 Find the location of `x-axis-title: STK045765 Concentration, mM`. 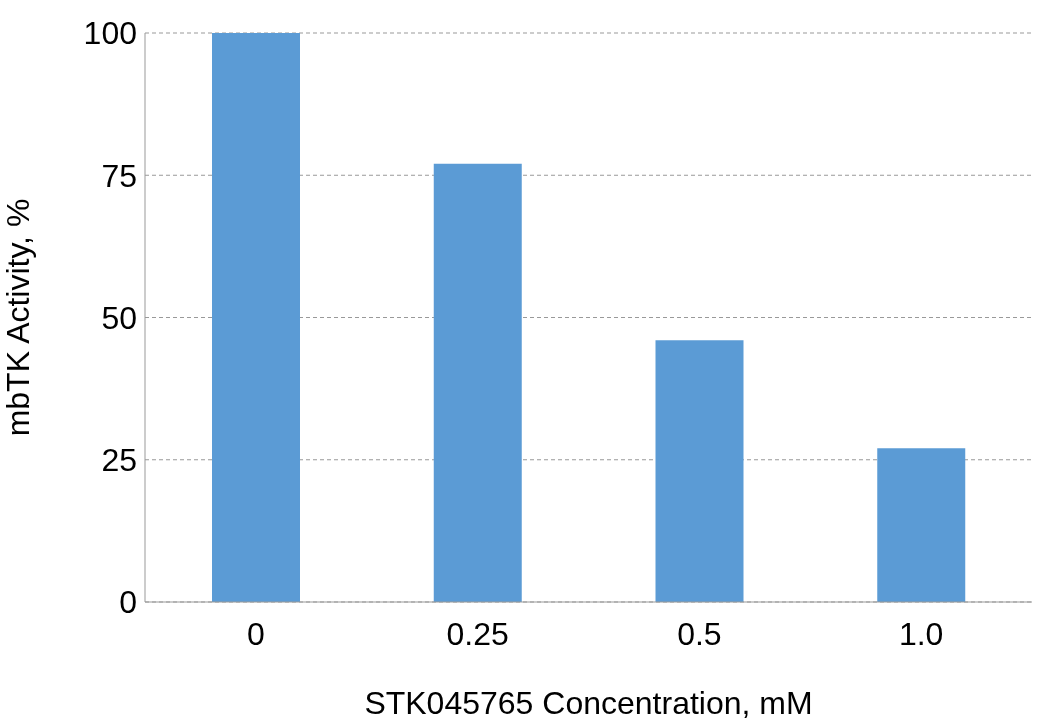

x-axis-title: STK045765 Concentration, mM is located at coordinates (588, 703).